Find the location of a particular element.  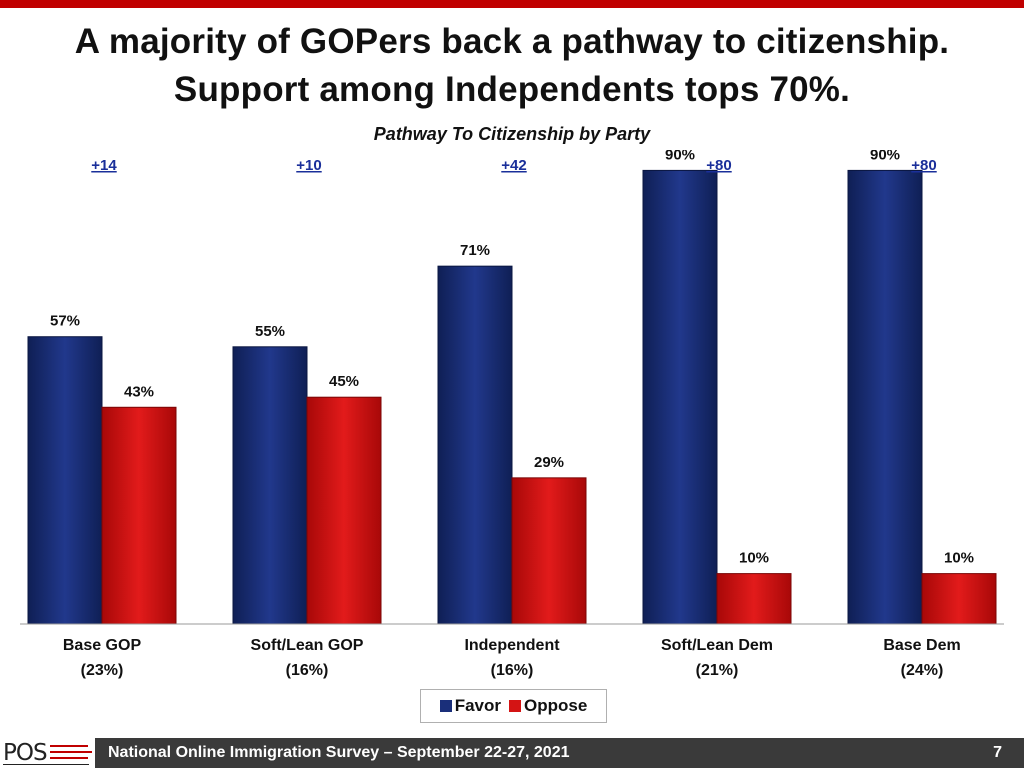

data-label-favor: 55% is located at coordinates (270, 331).